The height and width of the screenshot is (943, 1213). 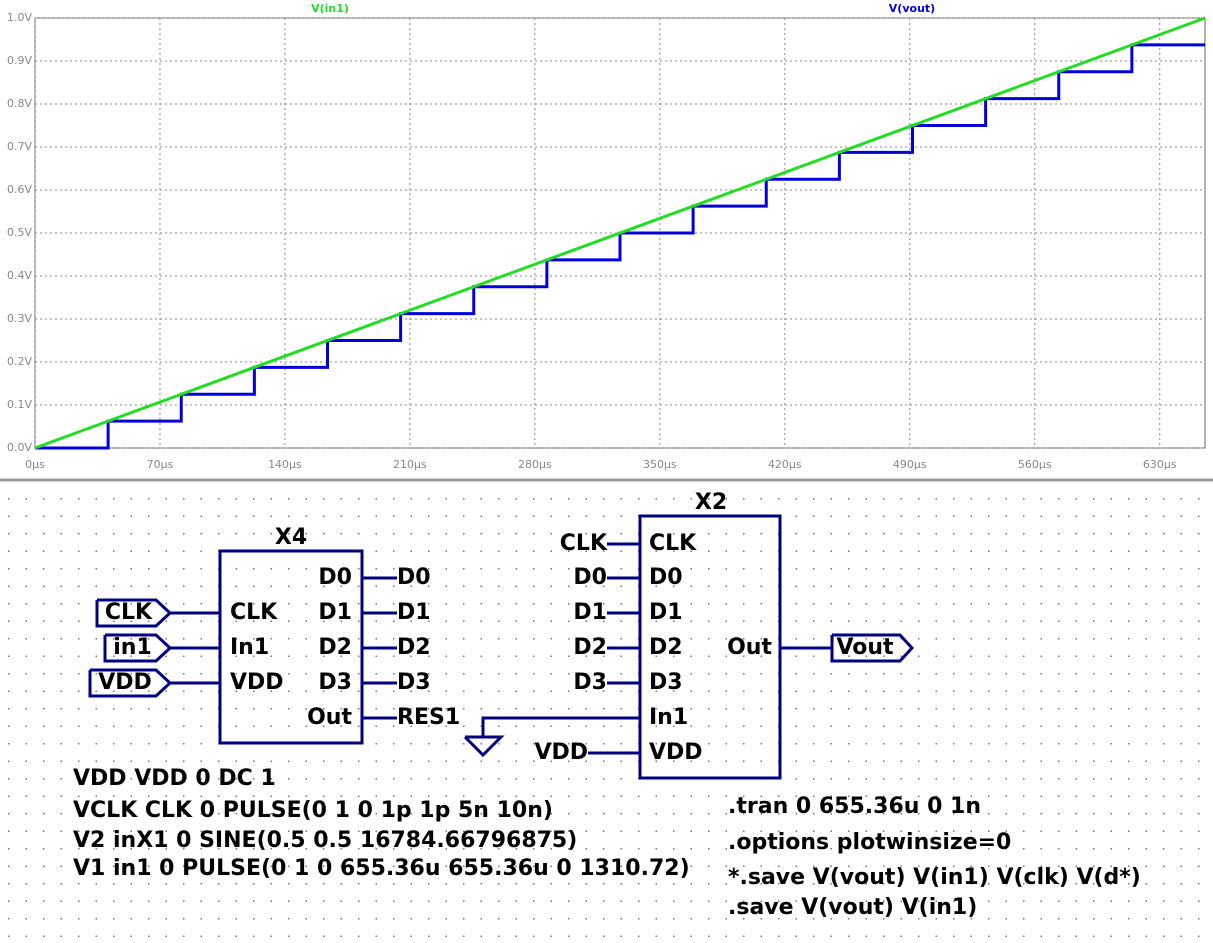 I want to click on x-tick-label: 0µs, so click(x=35, y=464).